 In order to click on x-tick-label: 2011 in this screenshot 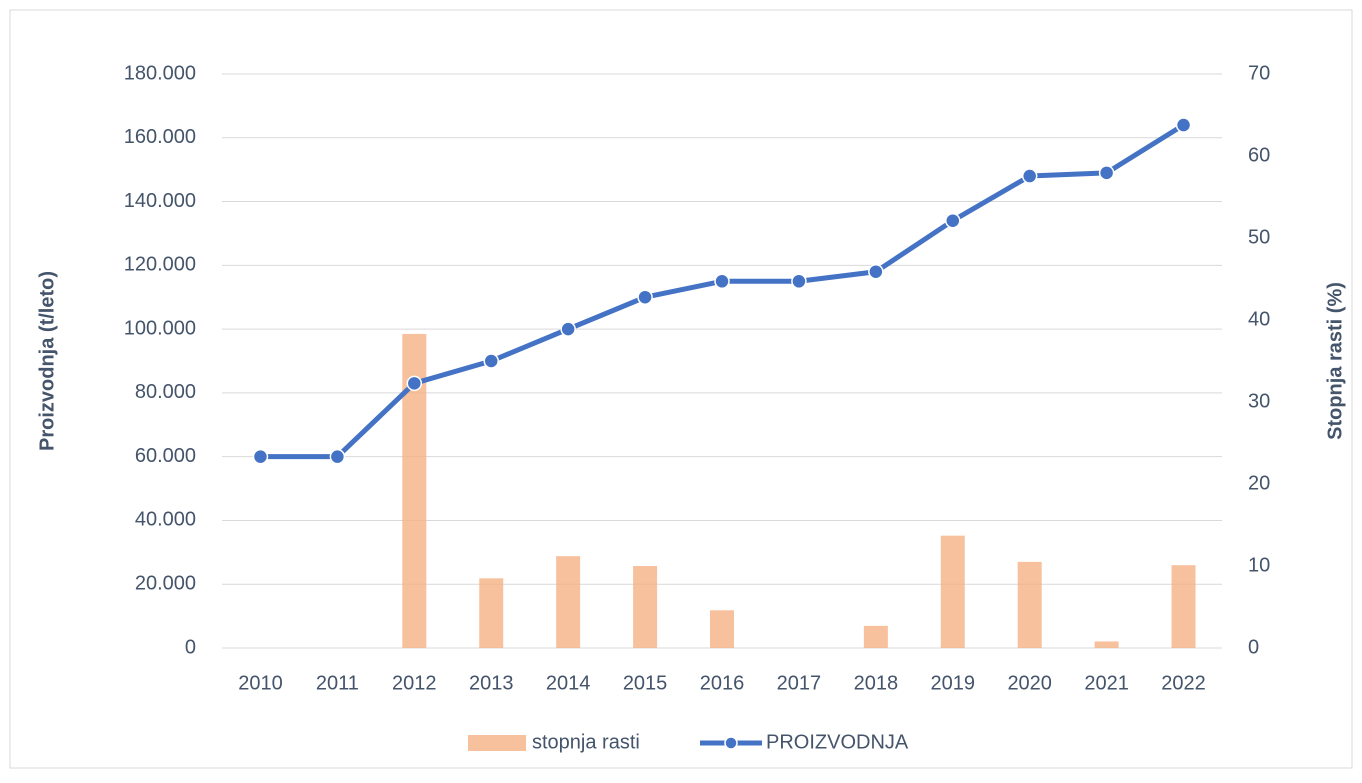, I will do `click(337, 683)`.